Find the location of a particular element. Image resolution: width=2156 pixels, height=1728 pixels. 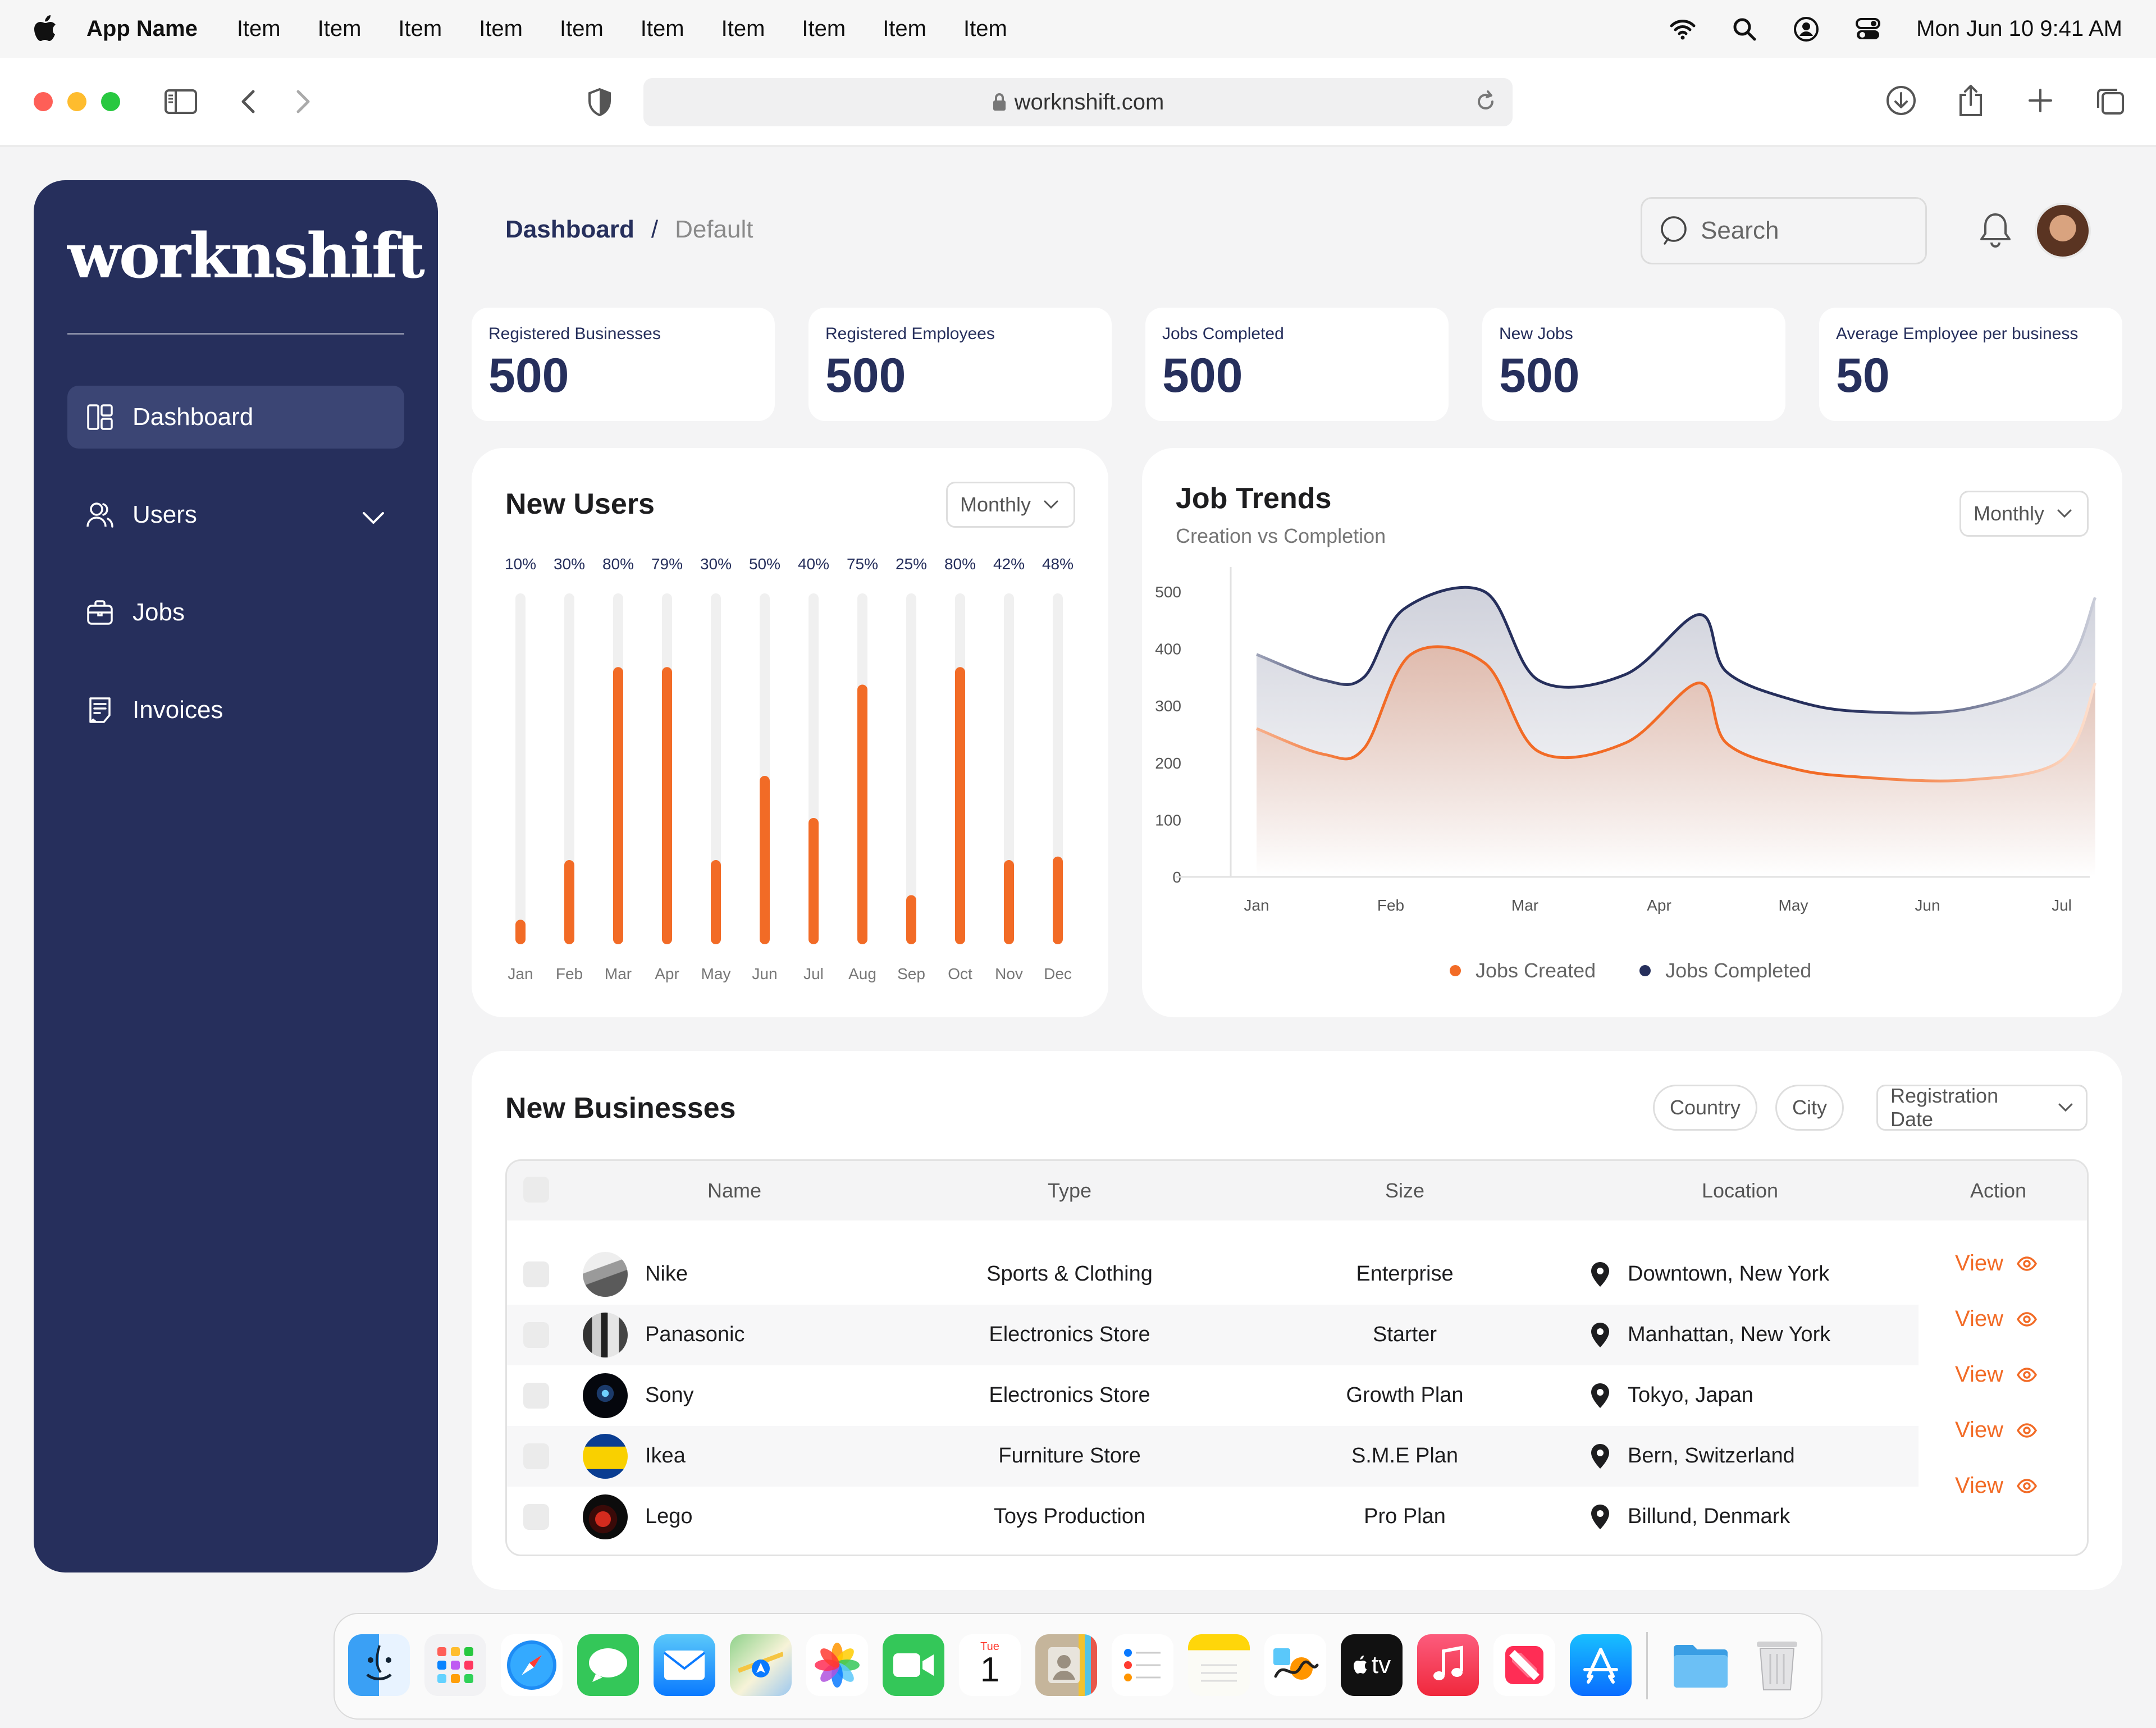

filter-city-chip: City is located at coordinates (1809, 1108).